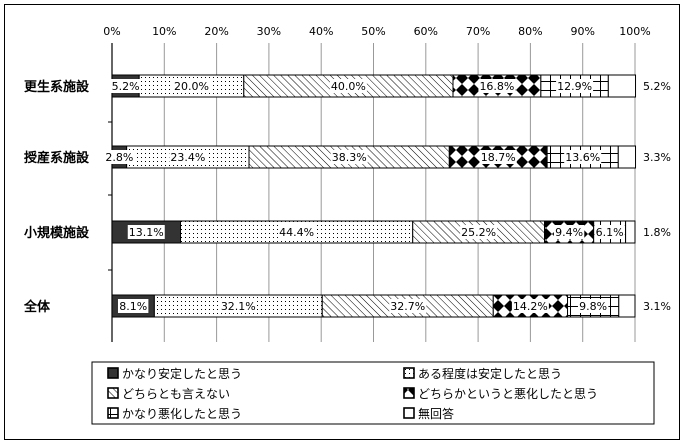 This screenshot has height=445, width=686. I want to click on category-label: 全体, so click(37, 307).